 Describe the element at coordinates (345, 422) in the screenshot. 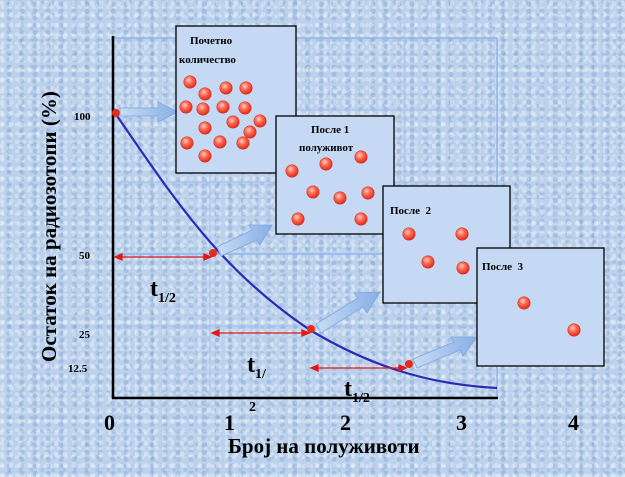

I see `x-tick-label: 2` at that location.